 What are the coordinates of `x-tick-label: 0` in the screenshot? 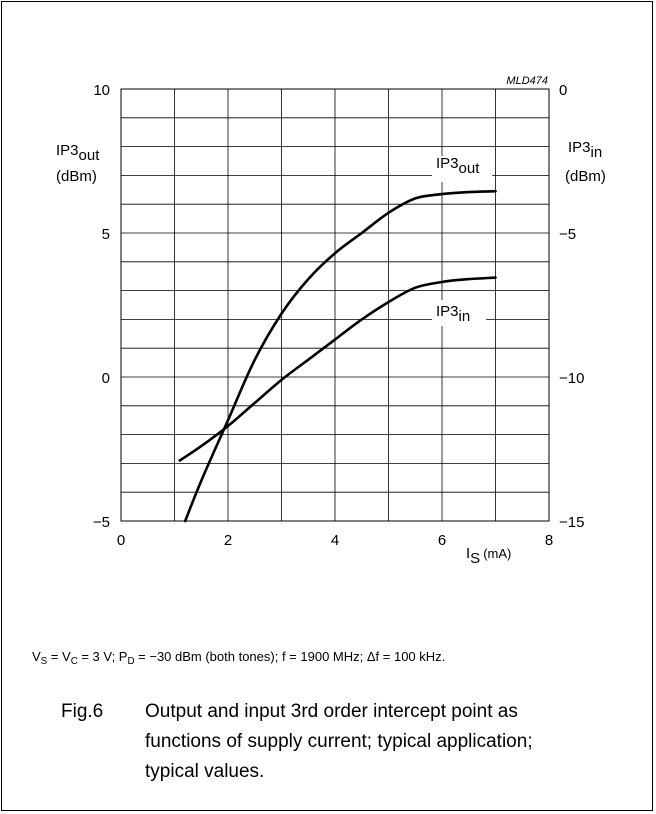 It's located at (121, 540).